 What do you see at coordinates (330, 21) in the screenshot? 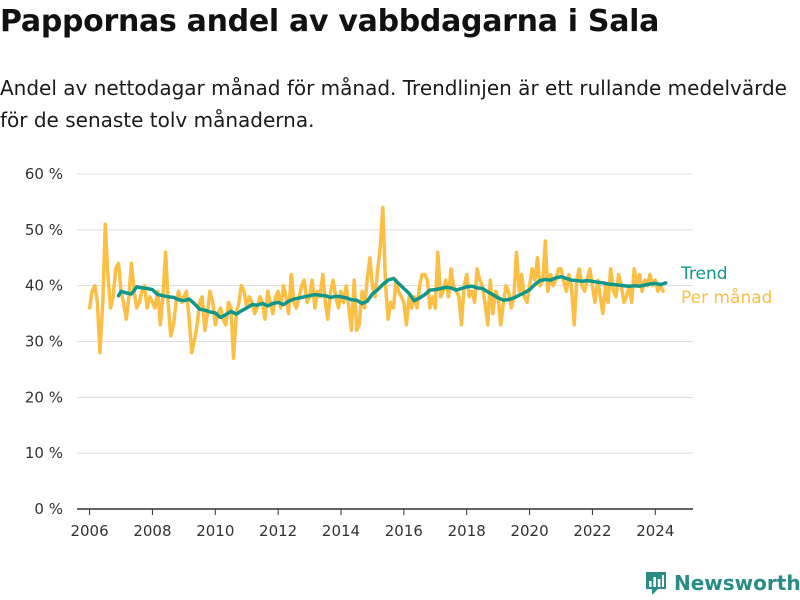
I see `chart-title: Pappornas andel av vabbdagarna i Sala` at bounding box center [330, 21].